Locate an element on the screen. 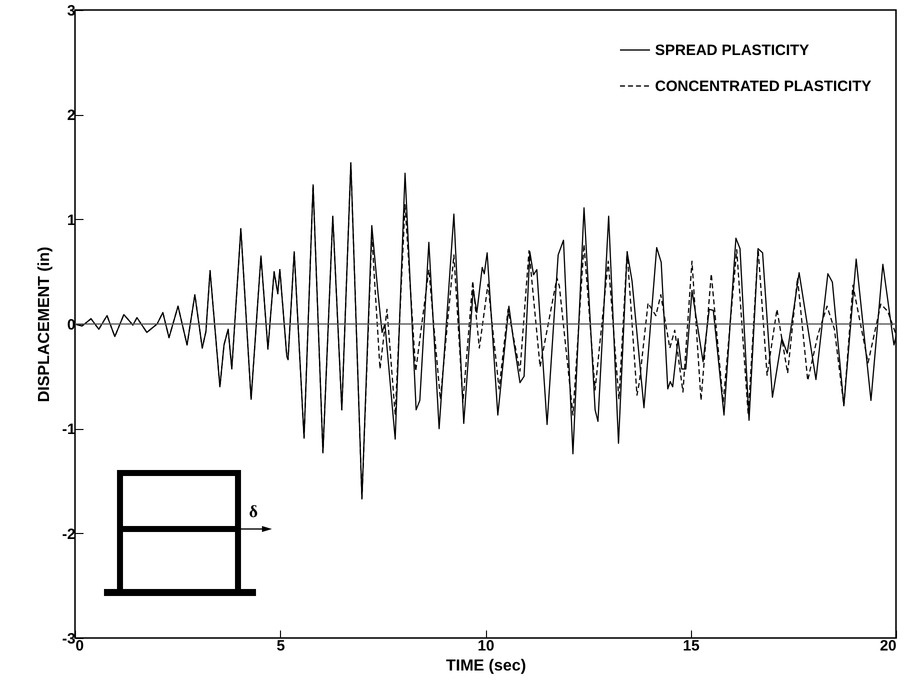  y-tick-label: -1 is located at coordinates (69, 429).